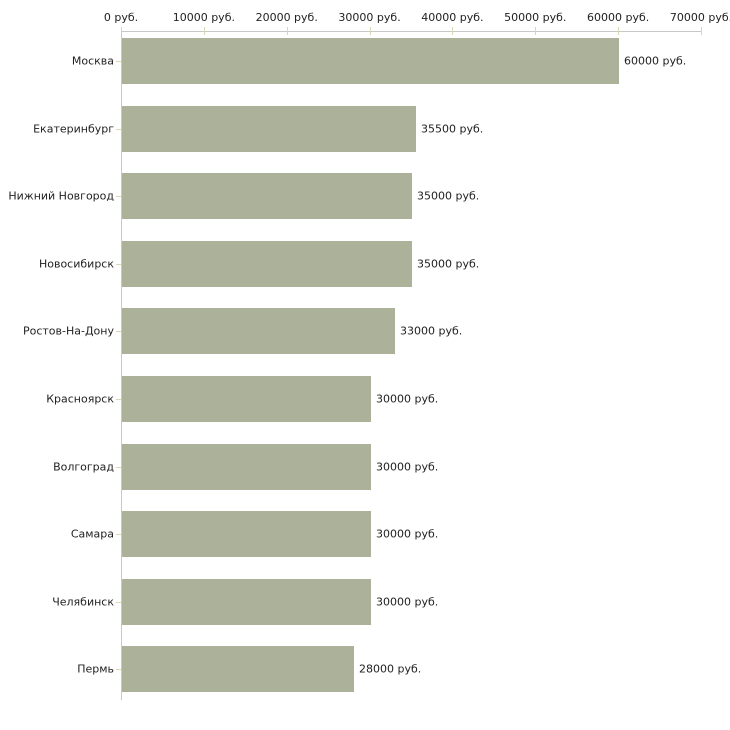 Image resolution: width=730 pixels, height=730 pixels. Describe the element at coordinates (95, 669) in the screenshot. I see `category-label: Пермь` at that location.